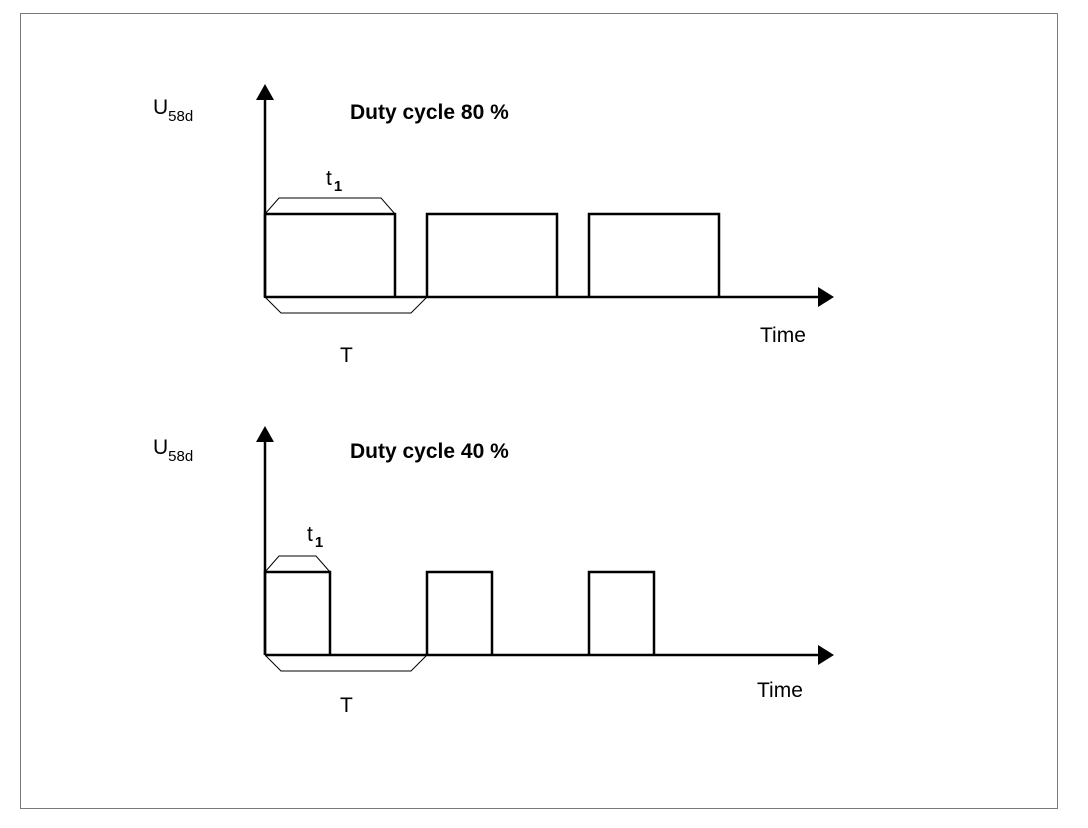 The image size is (1088, 828). What do you see at coordinates (429, 112) in the screenshot?
I see `panel-title-1: Duty cycle 80 %` at bounding box center [429, 112].